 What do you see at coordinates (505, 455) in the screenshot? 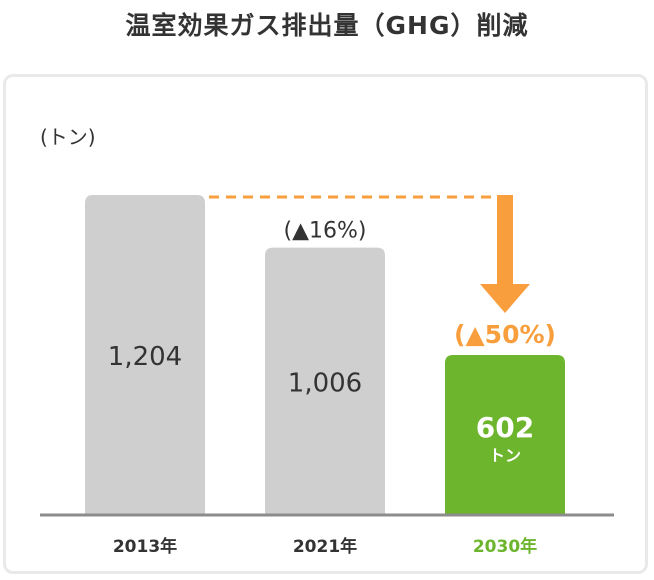
I see `data-label-unit: トン` at bounding box center [505, 455].